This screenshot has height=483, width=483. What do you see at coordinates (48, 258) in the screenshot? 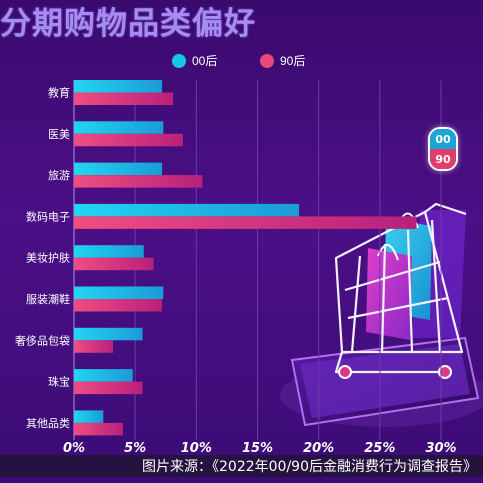
I see `y-tick-label-4: 美妆护肤` at bounding box center [48, 258].